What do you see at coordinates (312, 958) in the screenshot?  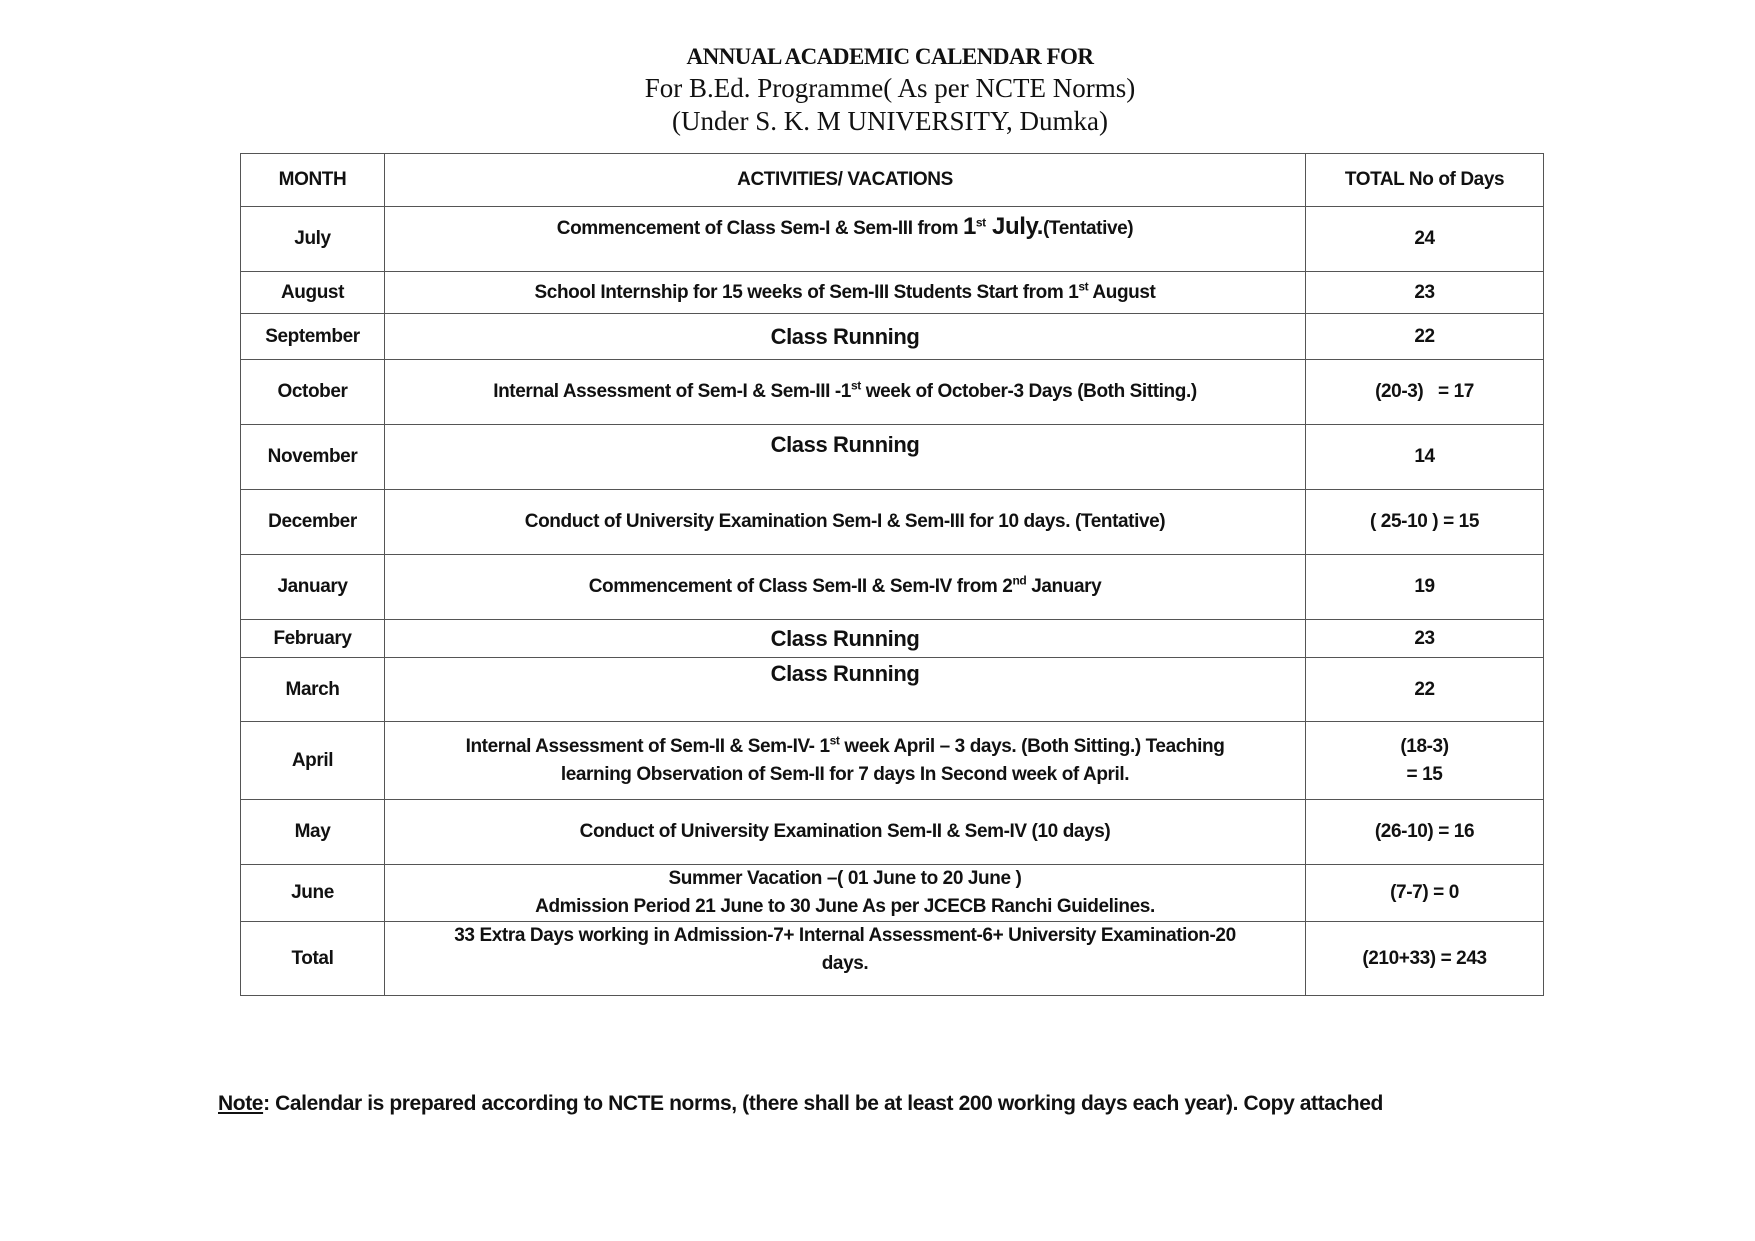 I see `month-cell: Total` at bounding box center [312, 958].